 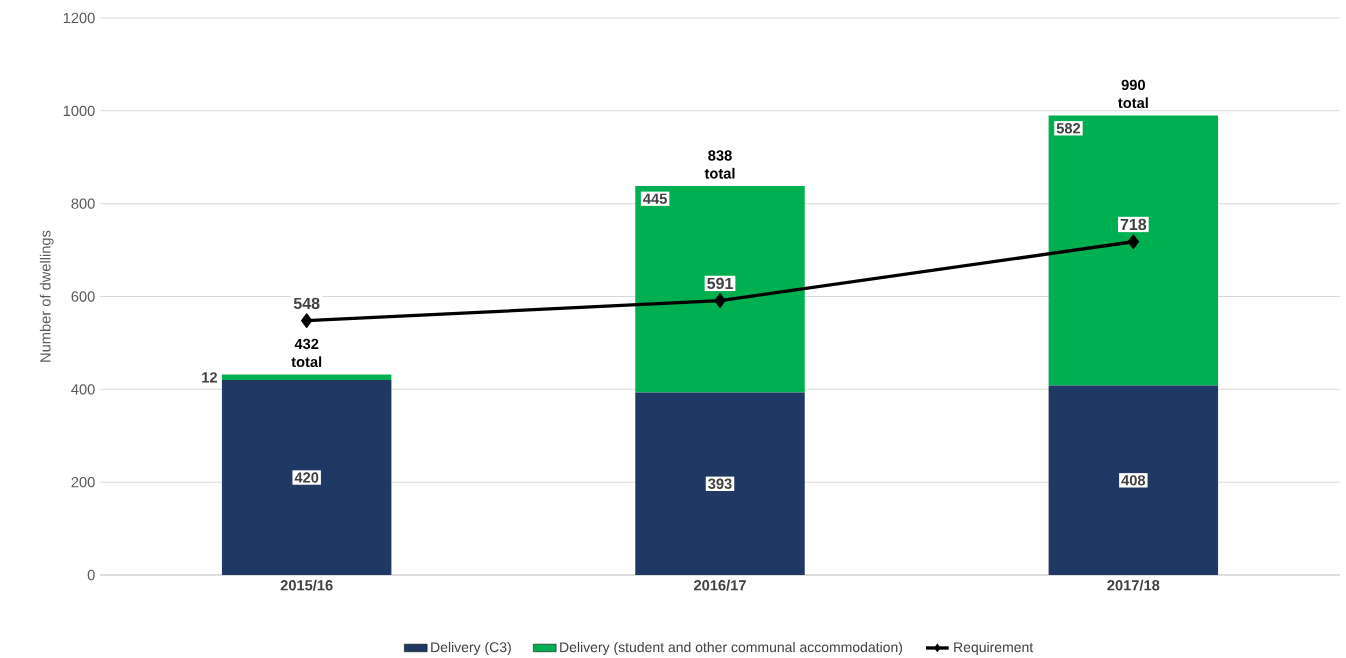 I want to click on x-tick-label: 2017/18, so click(x=1133, y=585).